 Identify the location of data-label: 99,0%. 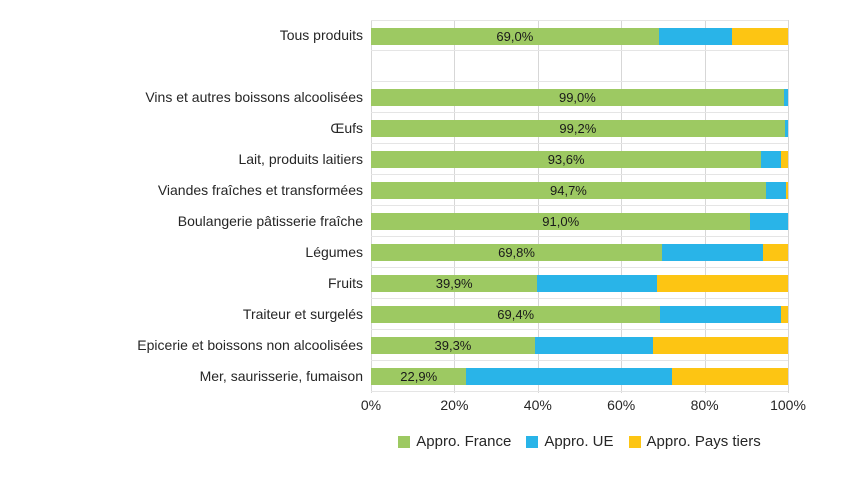
(577, 97).